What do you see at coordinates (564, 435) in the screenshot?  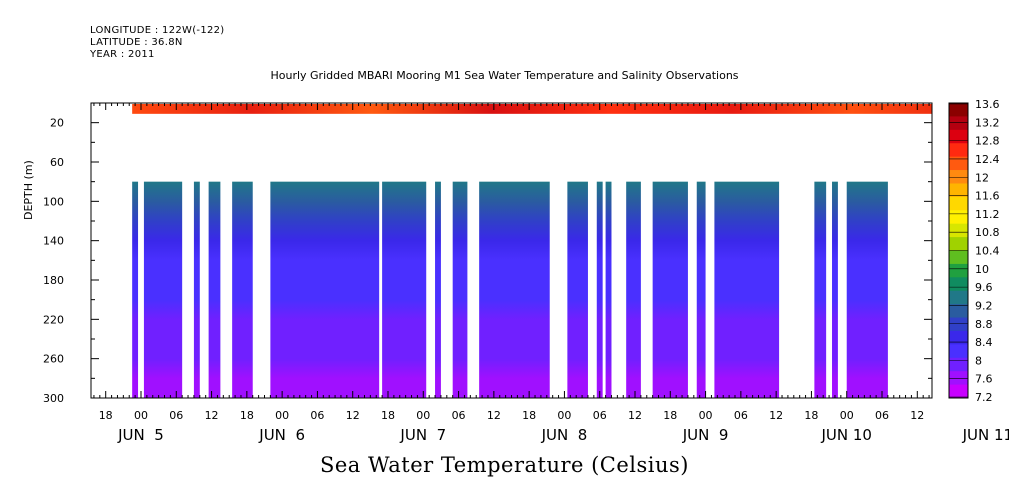 I see `x-day-label: JUN 8` at bounding box center [564, 435].